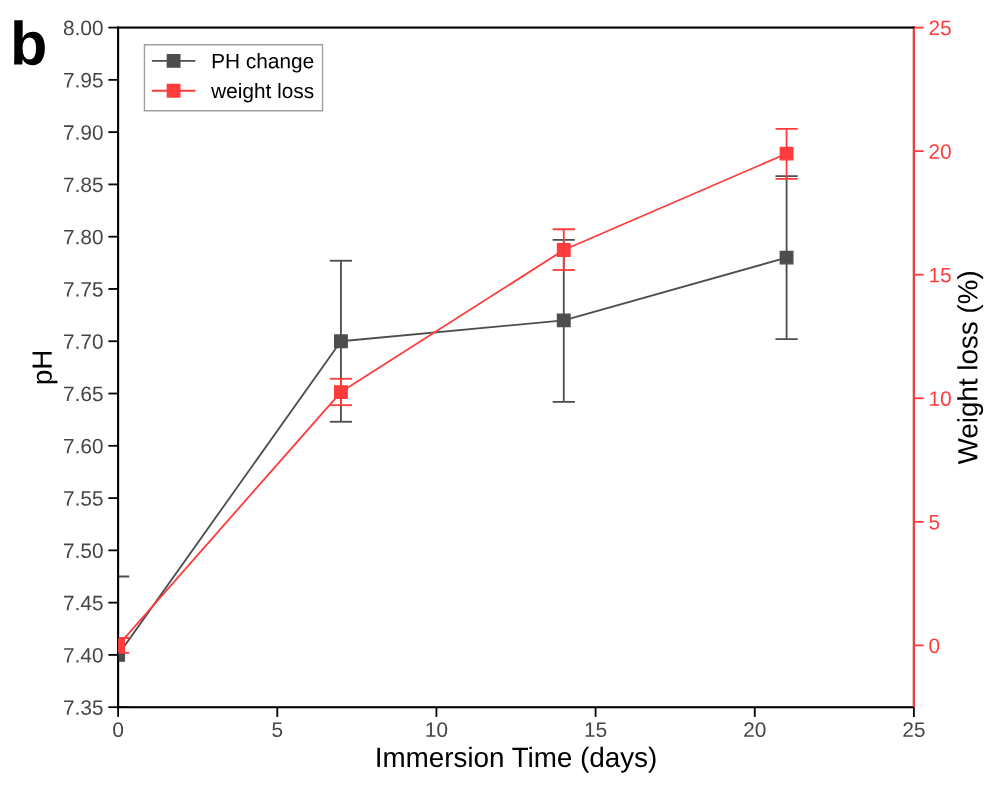 This screenshot has width=1001, height=811. Describe the element at coordinates (83, 132) in the screenshot. I see `y-tick-label: 7.90` at that location.